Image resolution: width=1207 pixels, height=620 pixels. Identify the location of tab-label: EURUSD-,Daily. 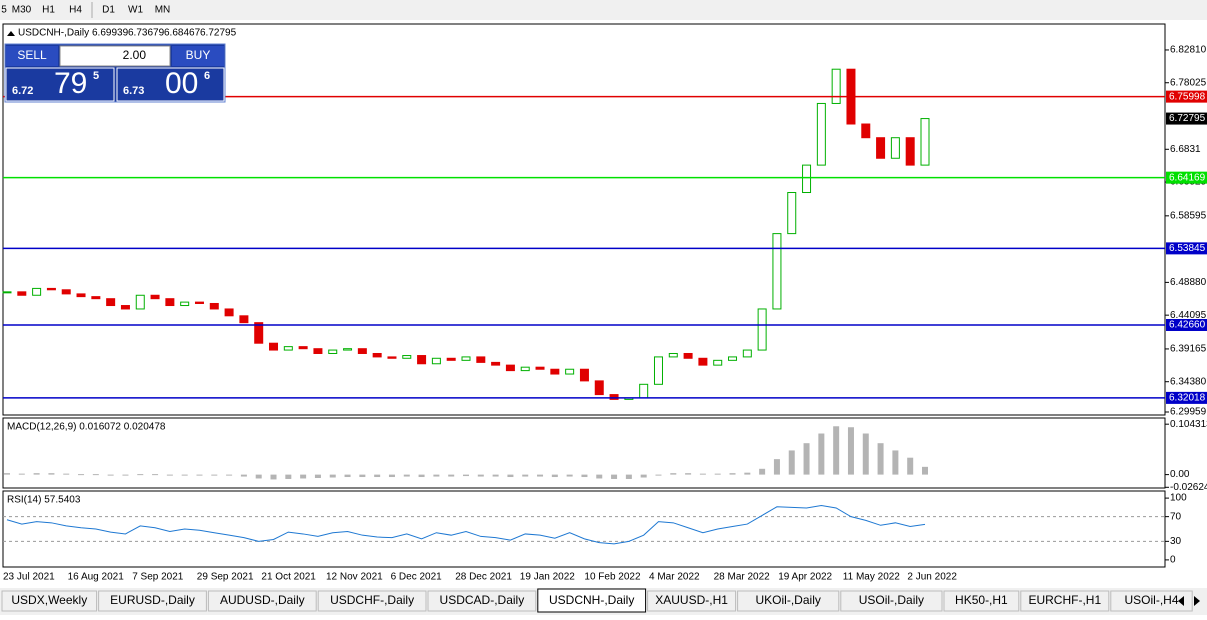
(152, 600).